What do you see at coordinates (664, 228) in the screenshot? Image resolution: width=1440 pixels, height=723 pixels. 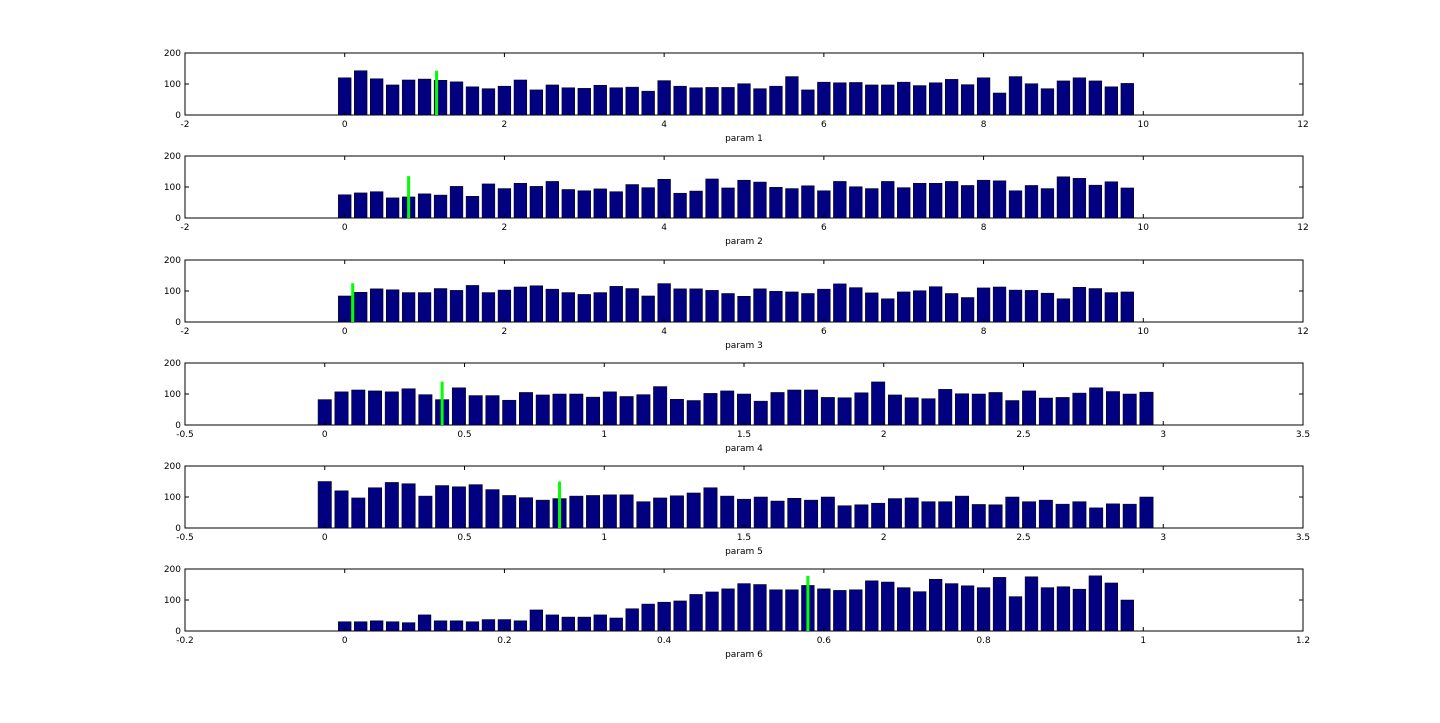 I see `x-tick-label: 4` at bounding box center [664, 228].